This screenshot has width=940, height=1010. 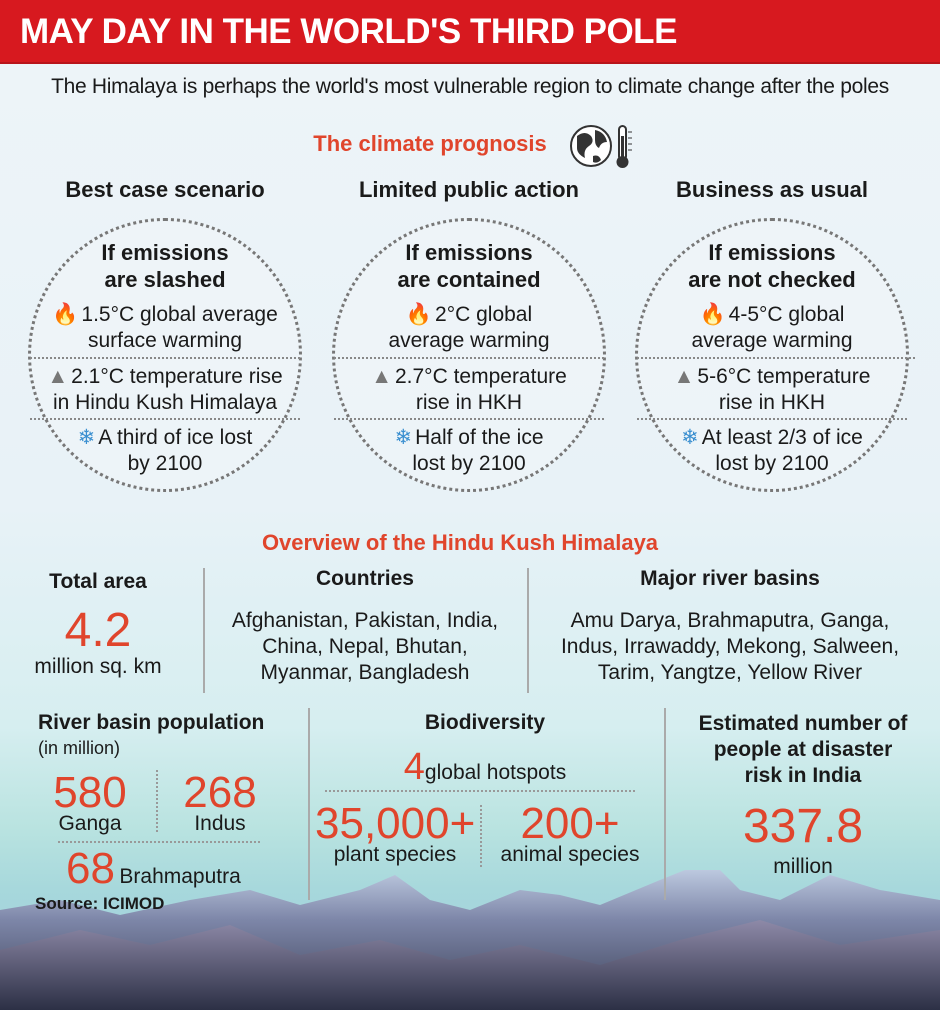 What do you see at coordinates (165, 450) in the screenshot?
I see `ice-loss: ❄ A third of ice lost by 2100` at bounding box center [165, 450].